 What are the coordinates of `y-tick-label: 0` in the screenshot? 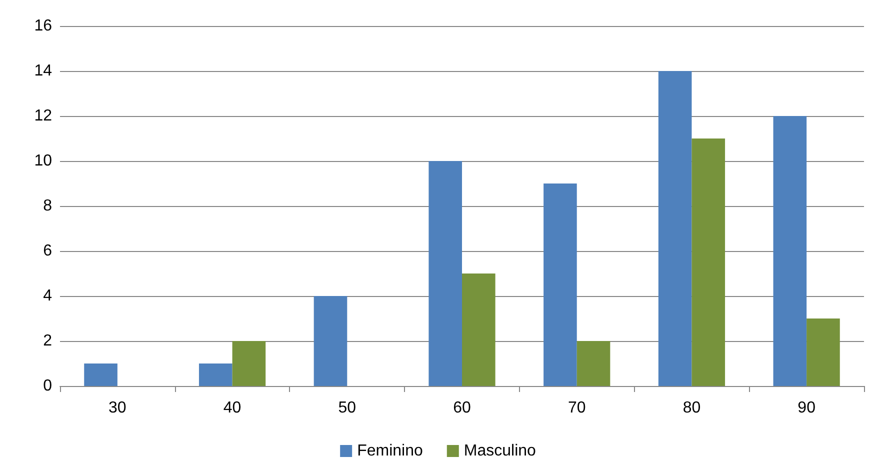 It's located at (47, 386).